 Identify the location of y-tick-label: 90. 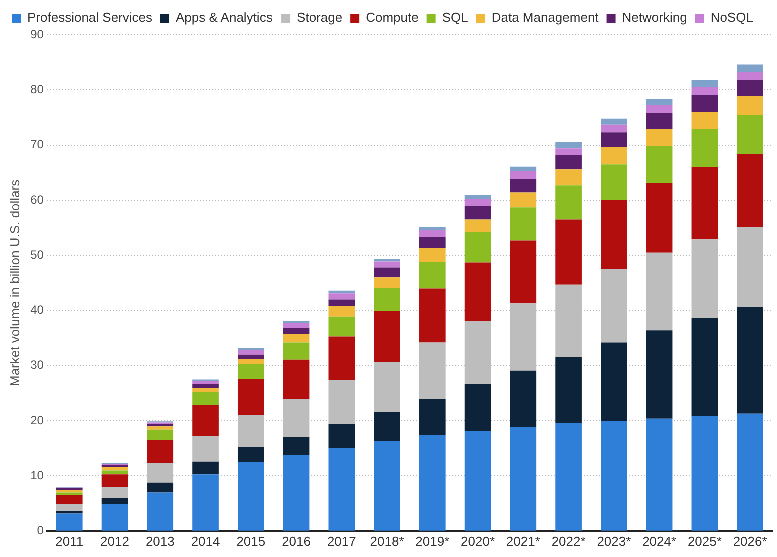
(37, 34).